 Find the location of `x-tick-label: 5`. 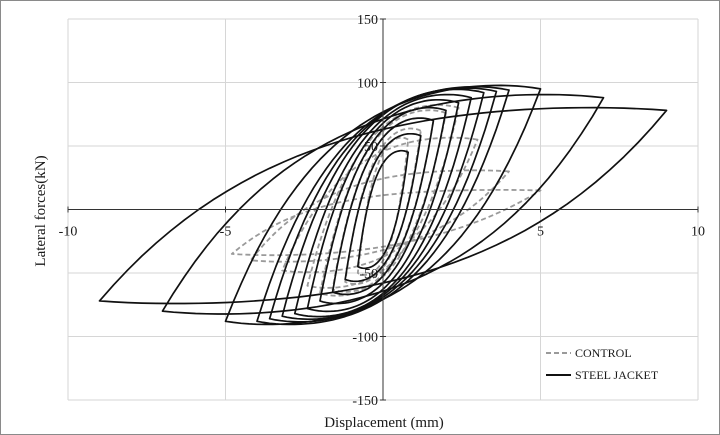

x-tick-label: 5 is located at coordinates (540, 232).